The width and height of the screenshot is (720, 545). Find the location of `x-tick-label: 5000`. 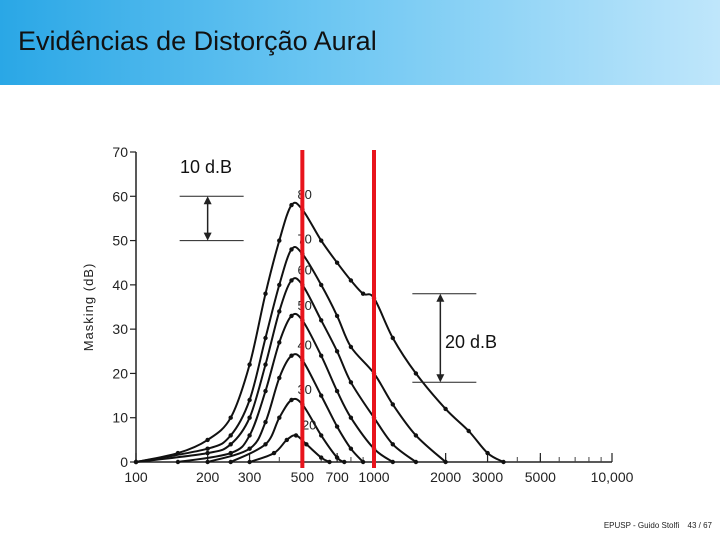

x-tick-label: 5000 is located at coordinates (540, 477).